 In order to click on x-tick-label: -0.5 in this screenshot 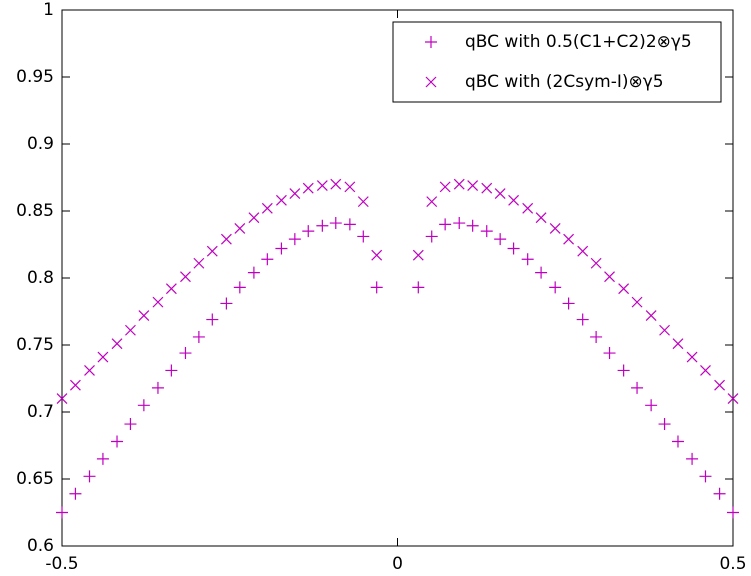, I will do `click(61, 564)`.